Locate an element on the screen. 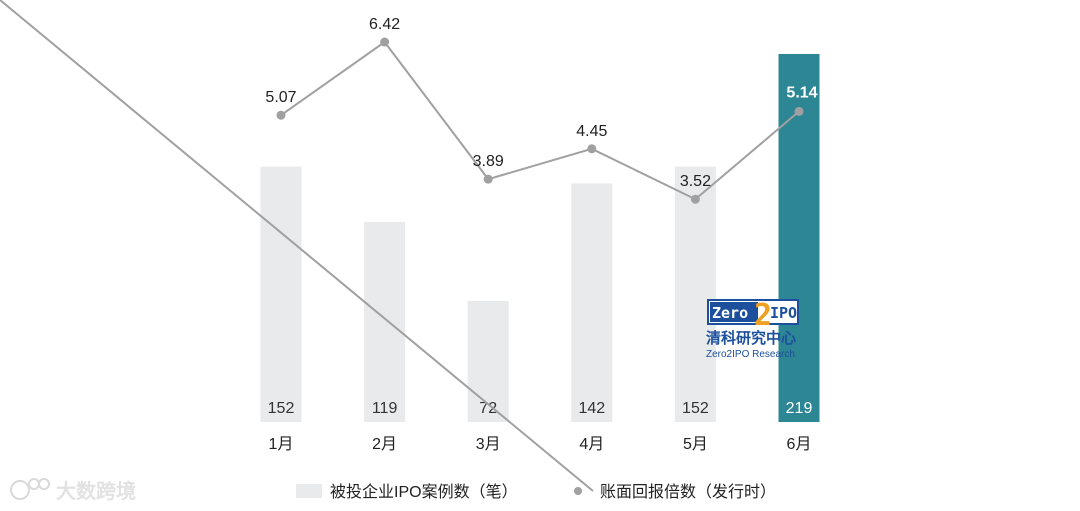 The height and width of the screenshot is (511, 1080). x-tick-label: 2月 is located at coordinates (384, 444).